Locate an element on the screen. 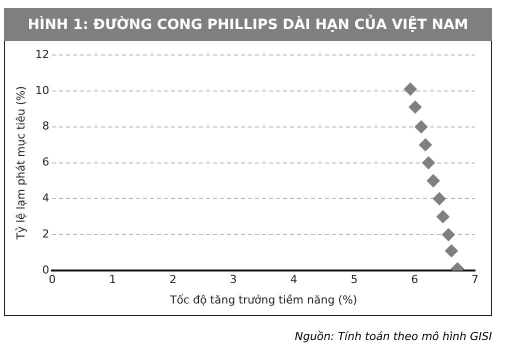 The width and height of the screenshot is (506, 361). x-tick-label: 3 is located at coordinates (233, 279).